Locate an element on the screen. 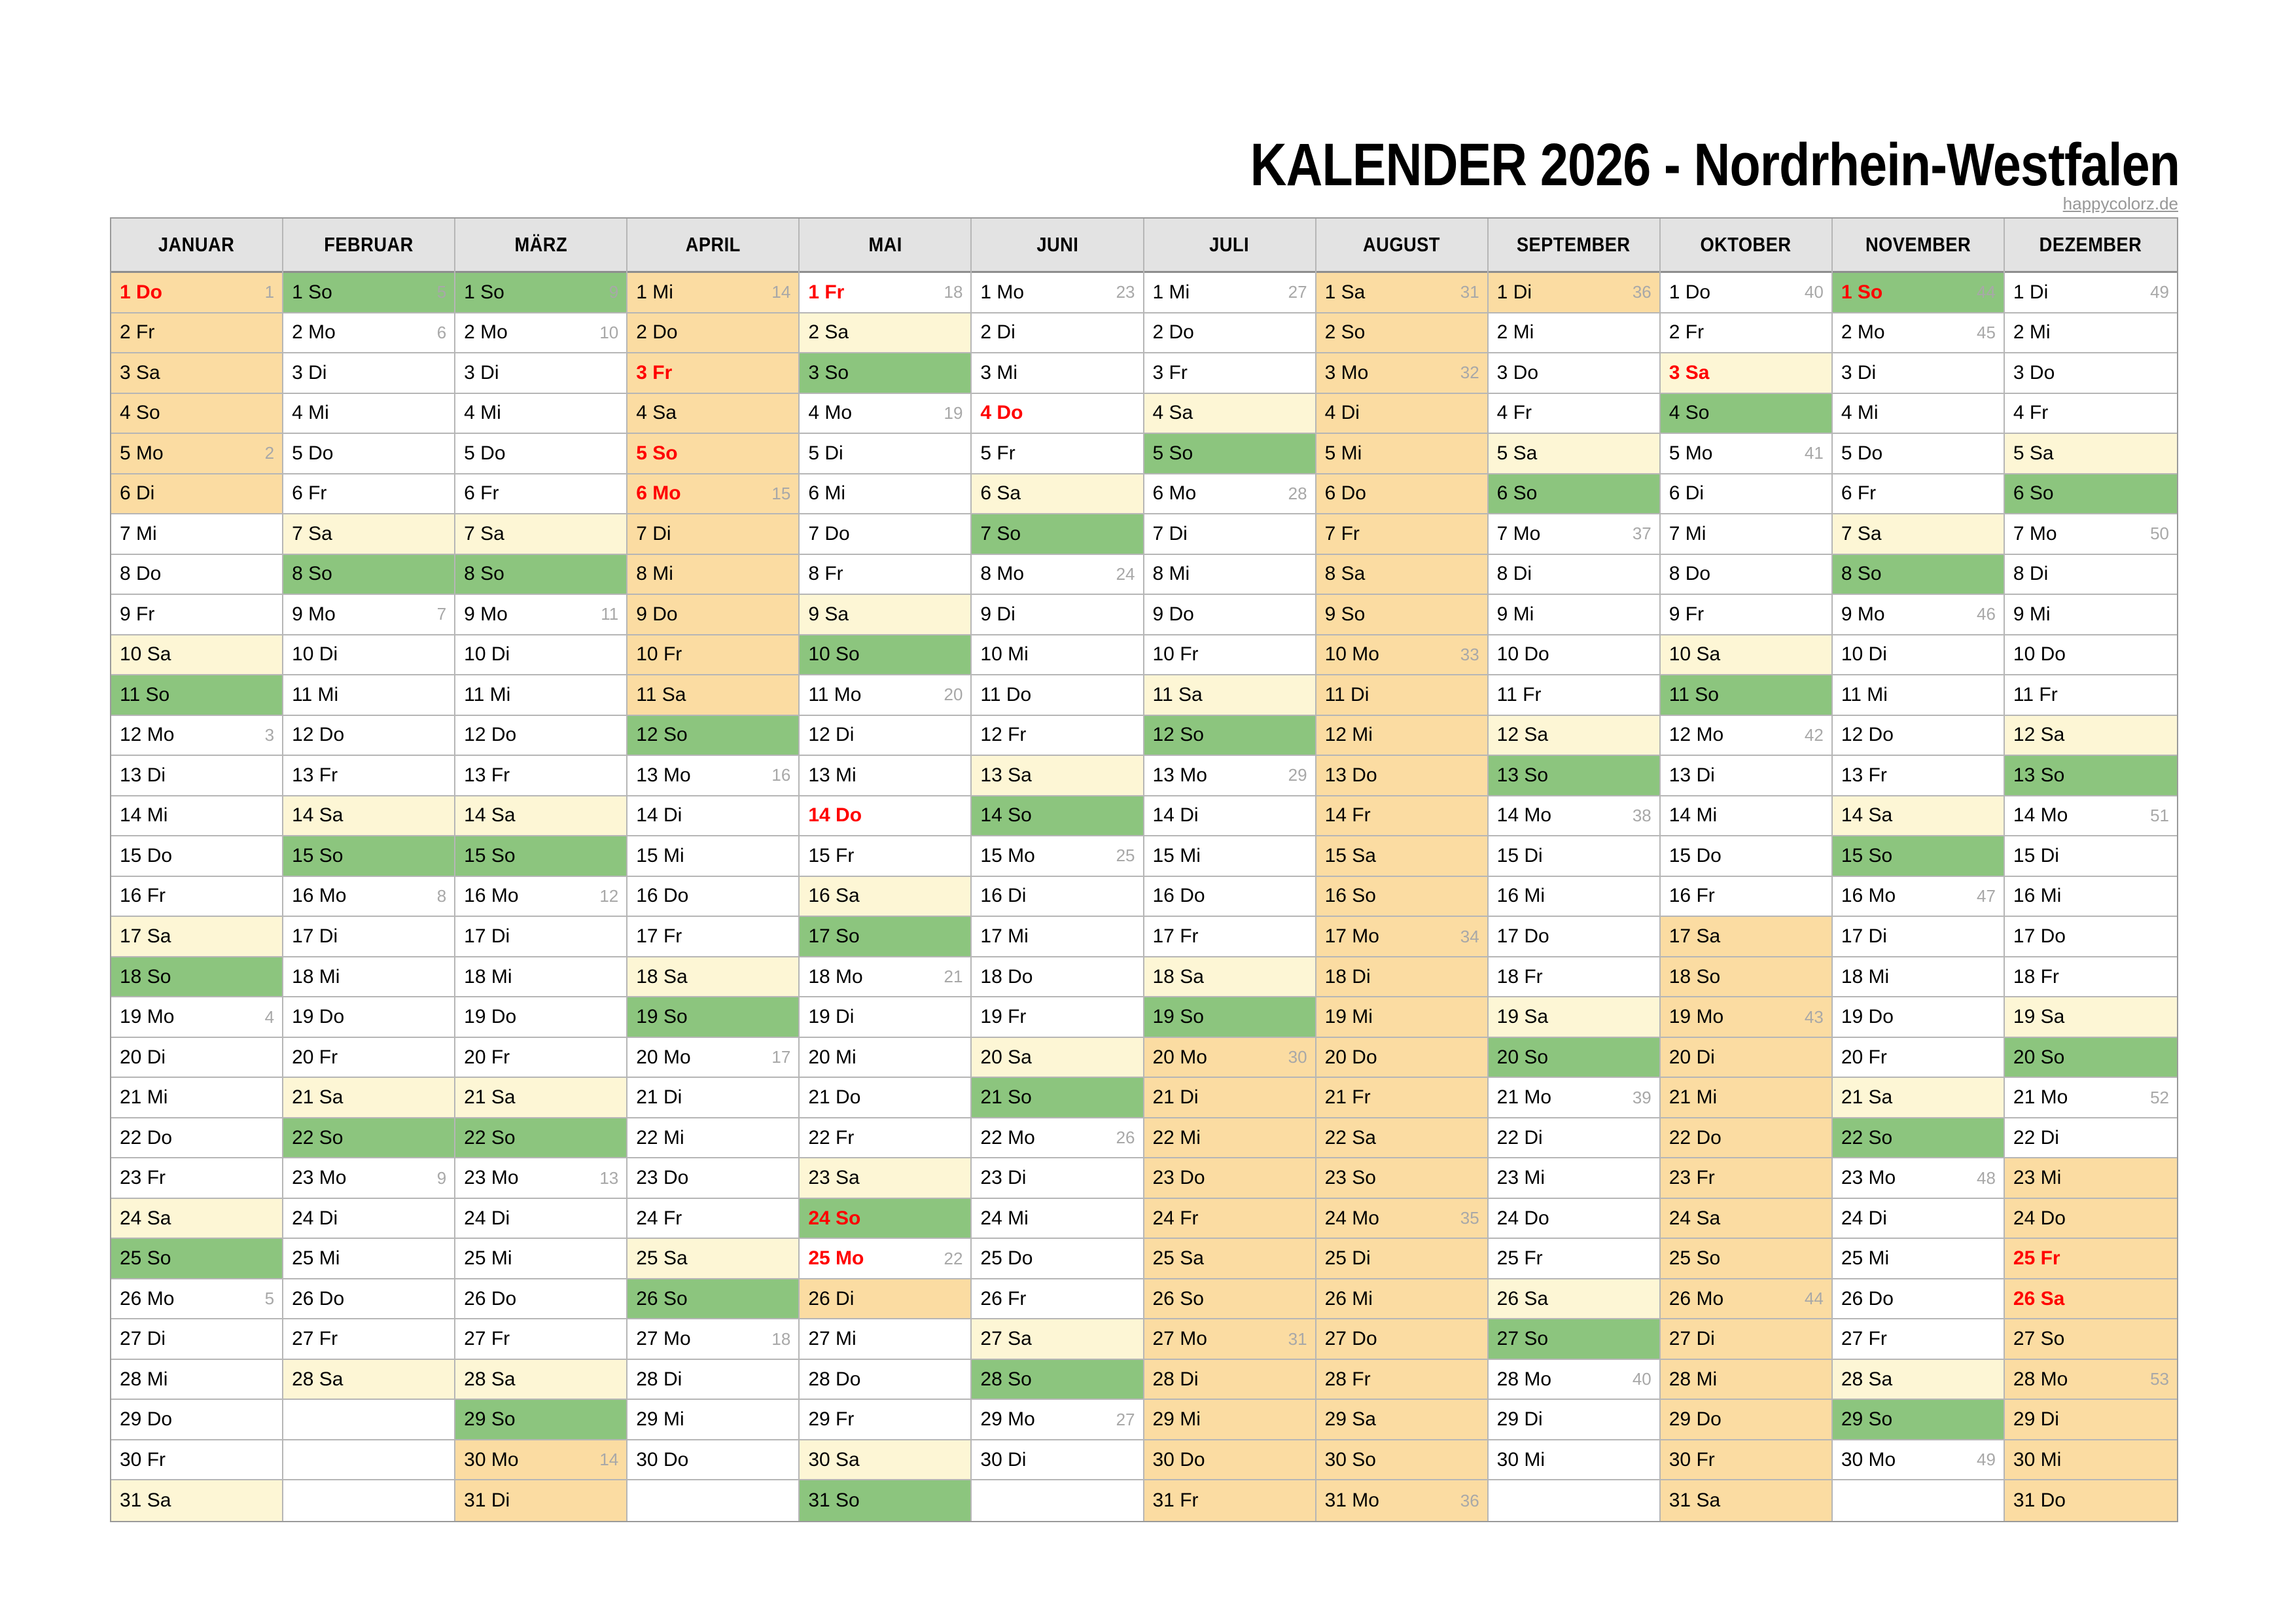 This screenshot has width=2296, height=1623. day-label: 2 Mo is located at coordinates (486, 333).